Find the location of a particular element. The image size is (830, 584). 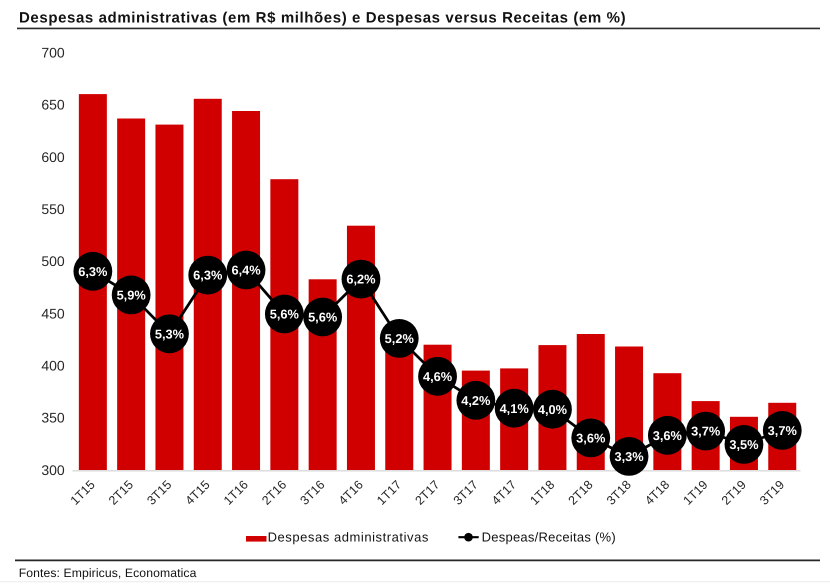

svg-text: Despeas/Receitas (%) is located at coordinates (549, 537).